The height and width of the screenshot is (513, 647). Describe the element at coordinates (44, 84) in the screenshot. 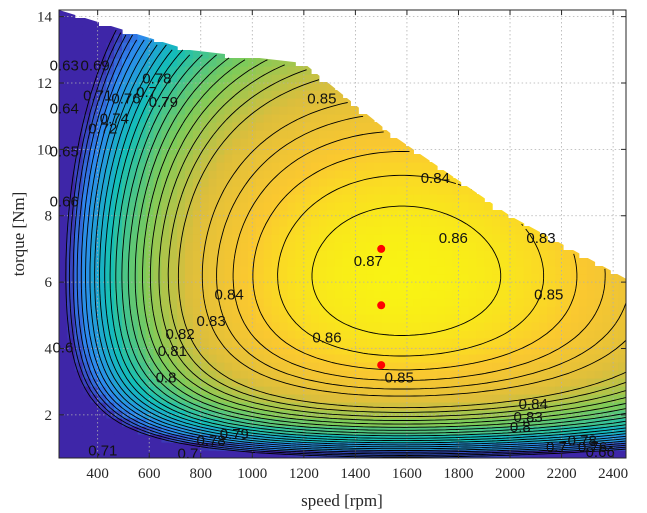

I see `y-tick-label: 12` at that location.